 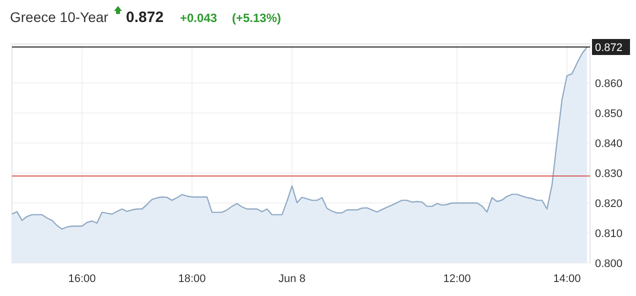 What do you see at coordinates (609, 144) in the screenshot?
I see `y-tick-label: 0.840` at bounding box center [609, 144].